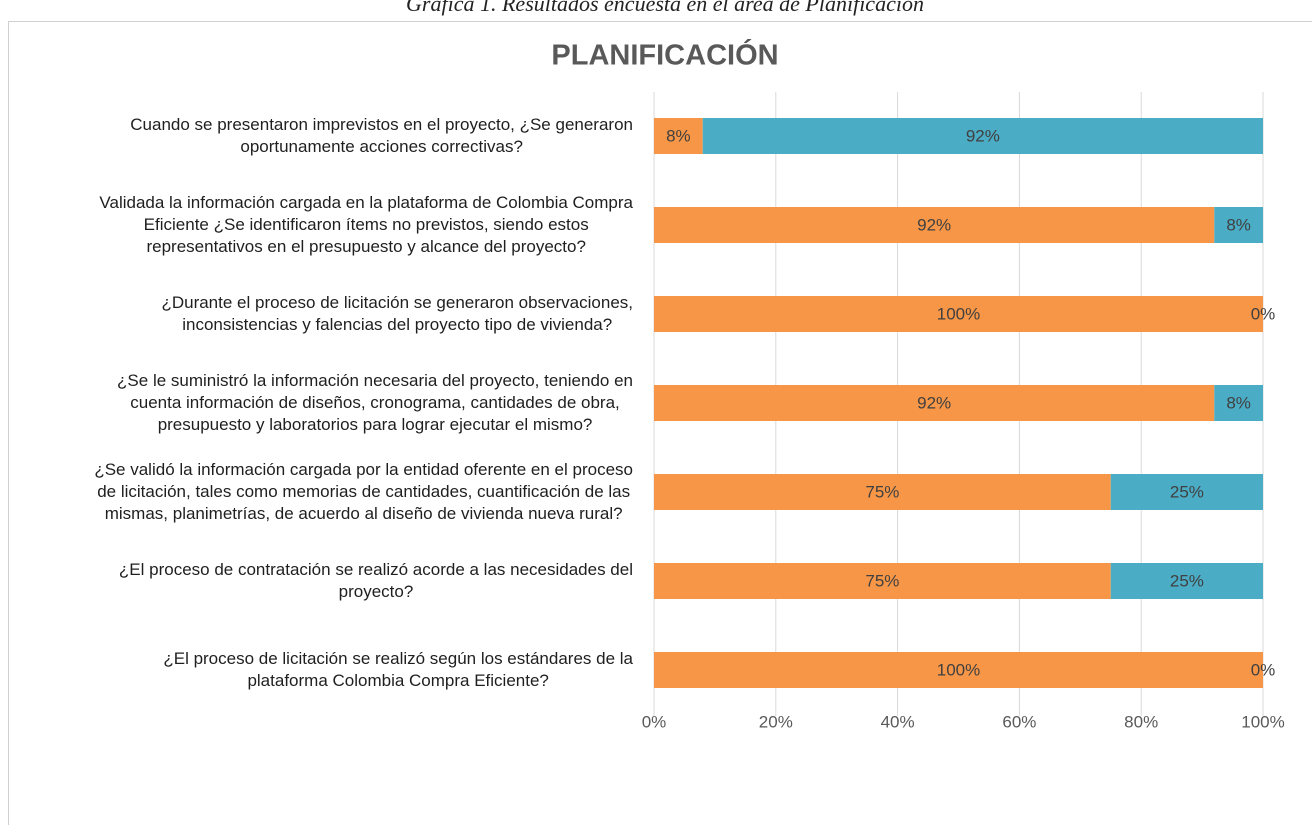 The width and height of the screenshot is (1312, 825). I want to click on x-tick-label: 40%, so click(898, 721).